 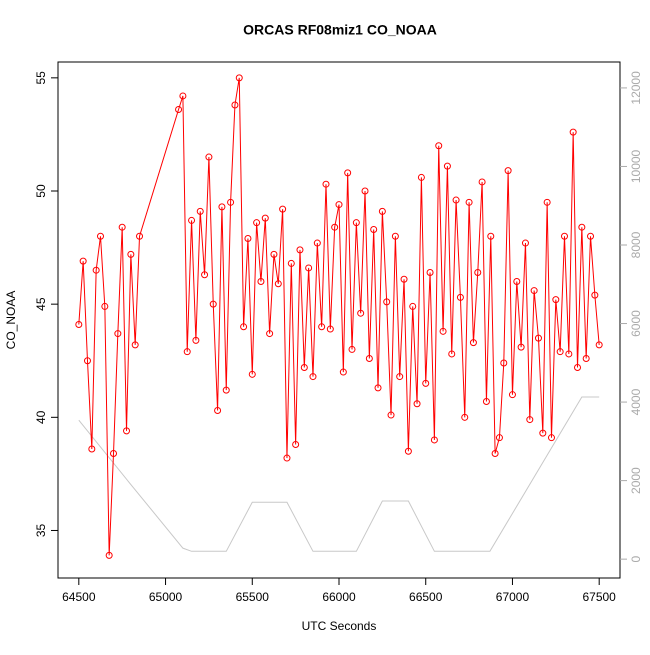 I want to click on y2-tick-label: 4000, so click(x=636, y=401).